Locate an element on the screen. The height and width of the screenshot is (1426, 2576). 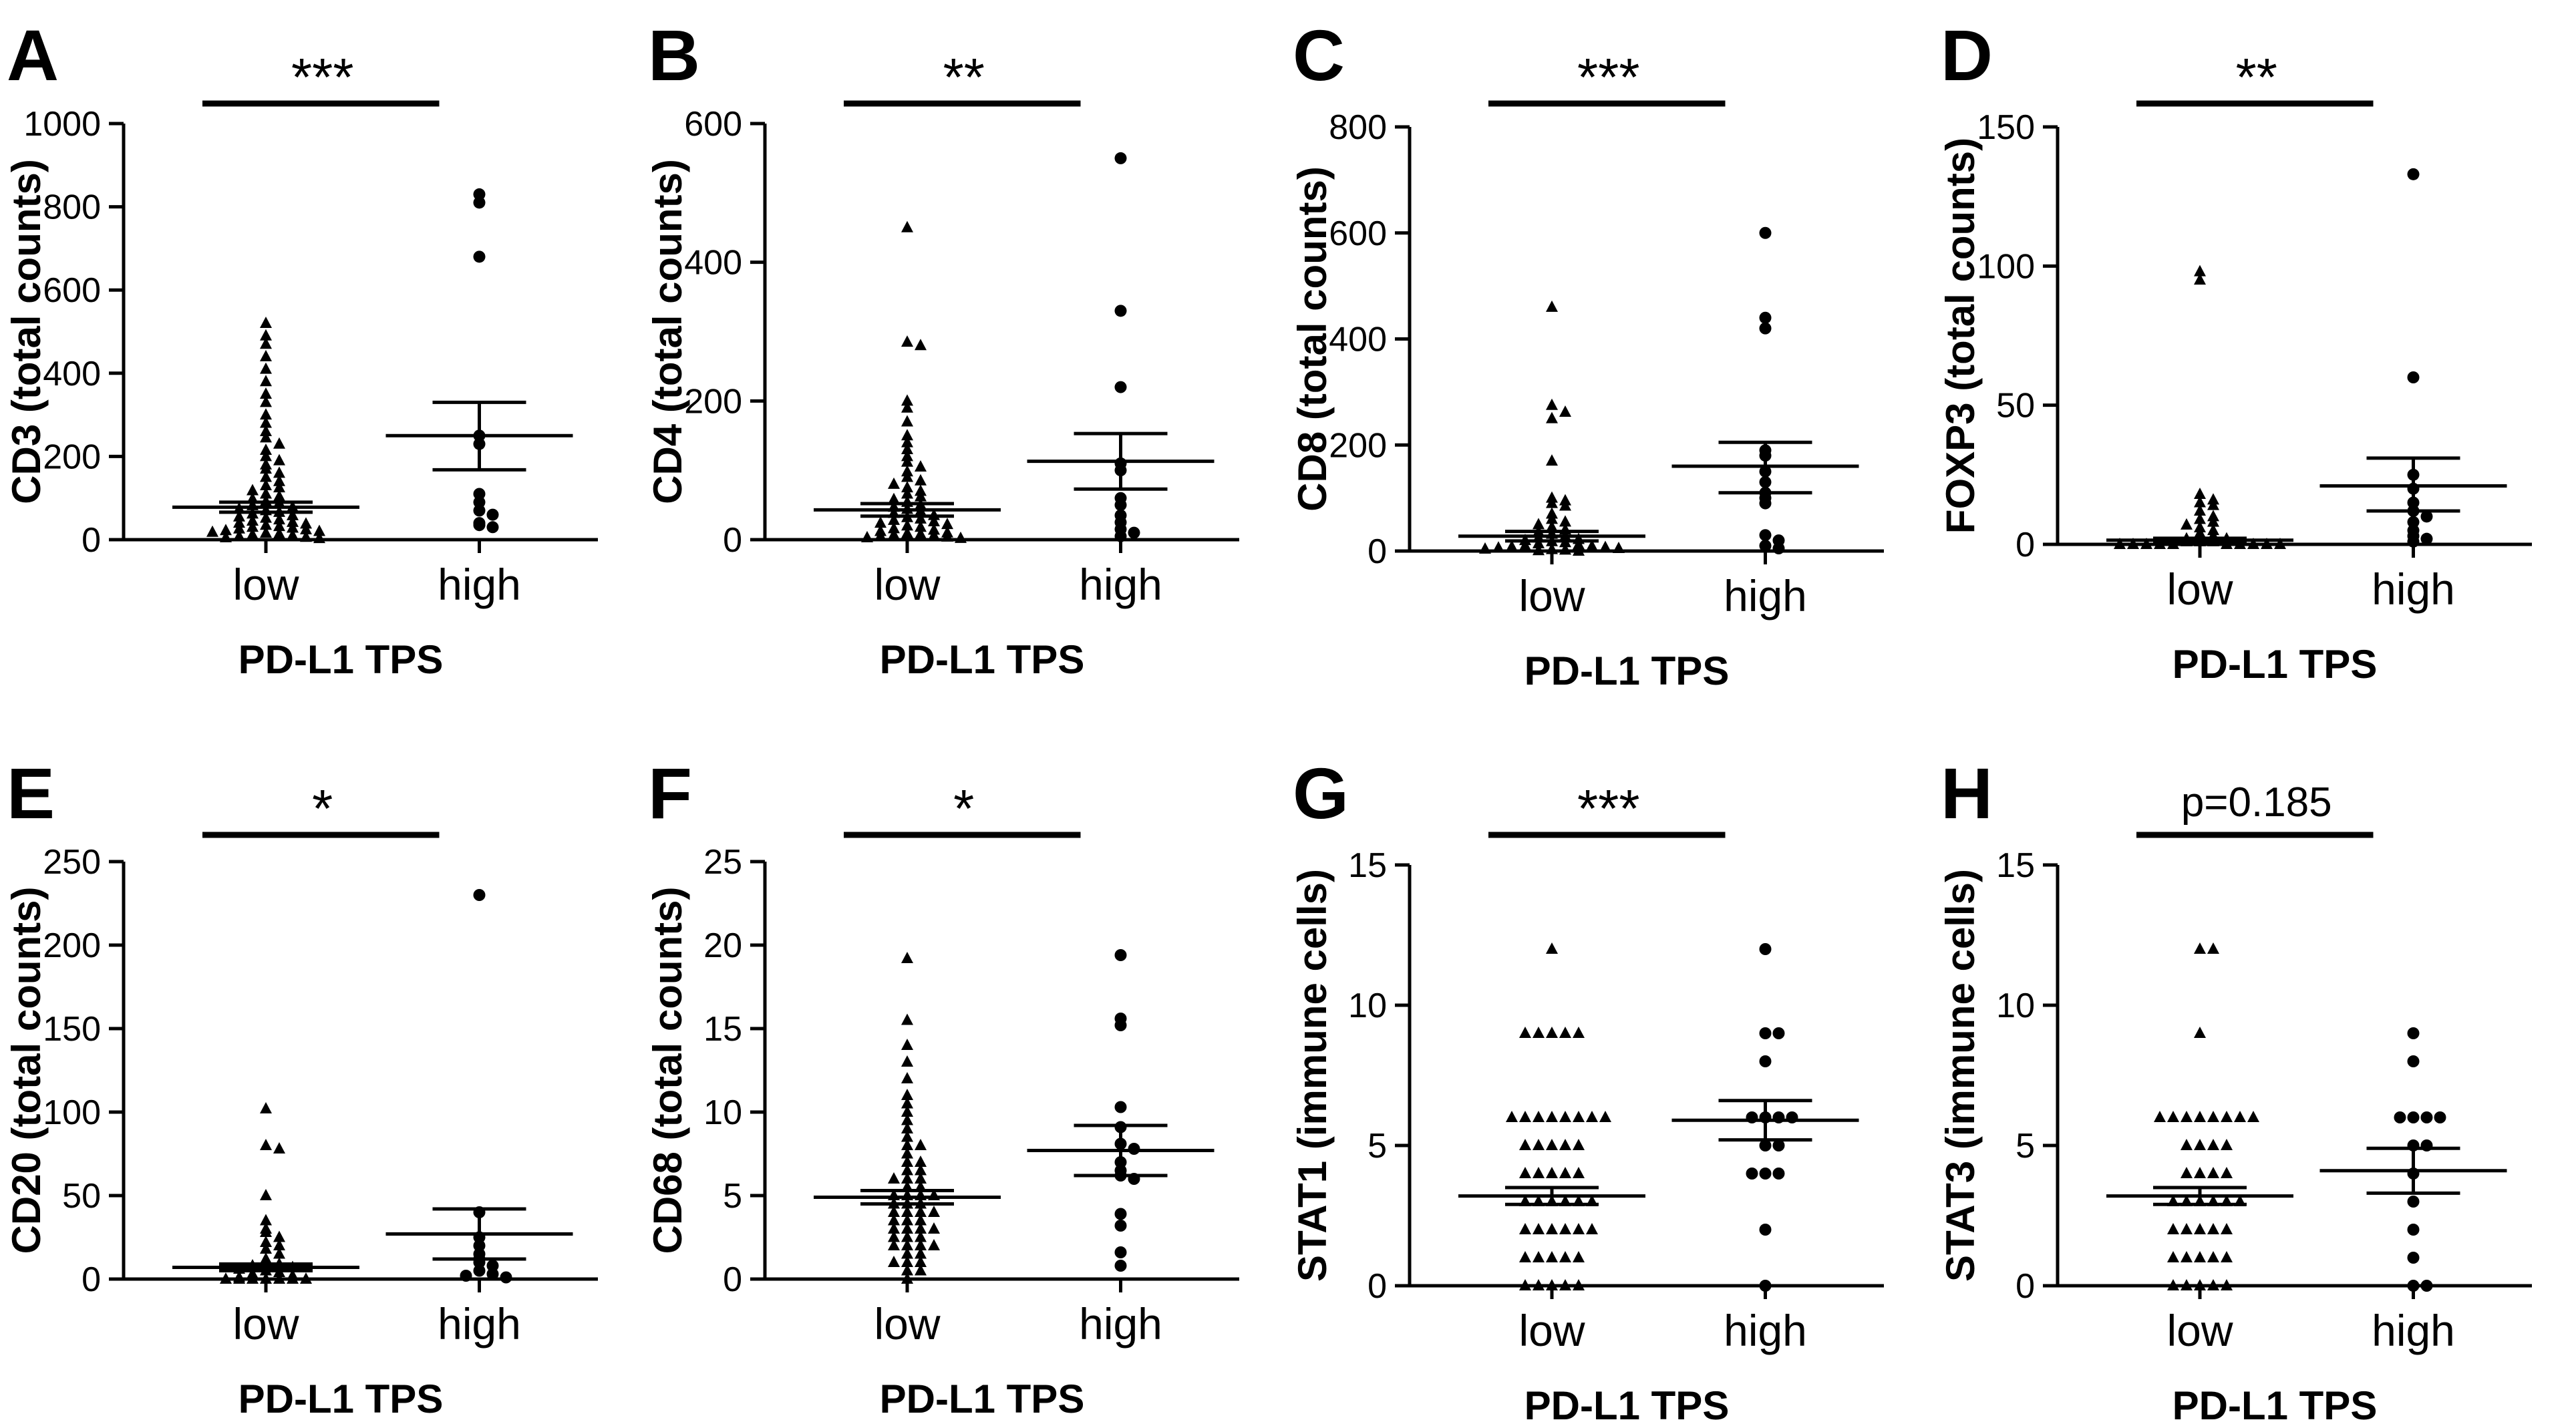
significance-stars: *** is located at coordinates (322, 77).